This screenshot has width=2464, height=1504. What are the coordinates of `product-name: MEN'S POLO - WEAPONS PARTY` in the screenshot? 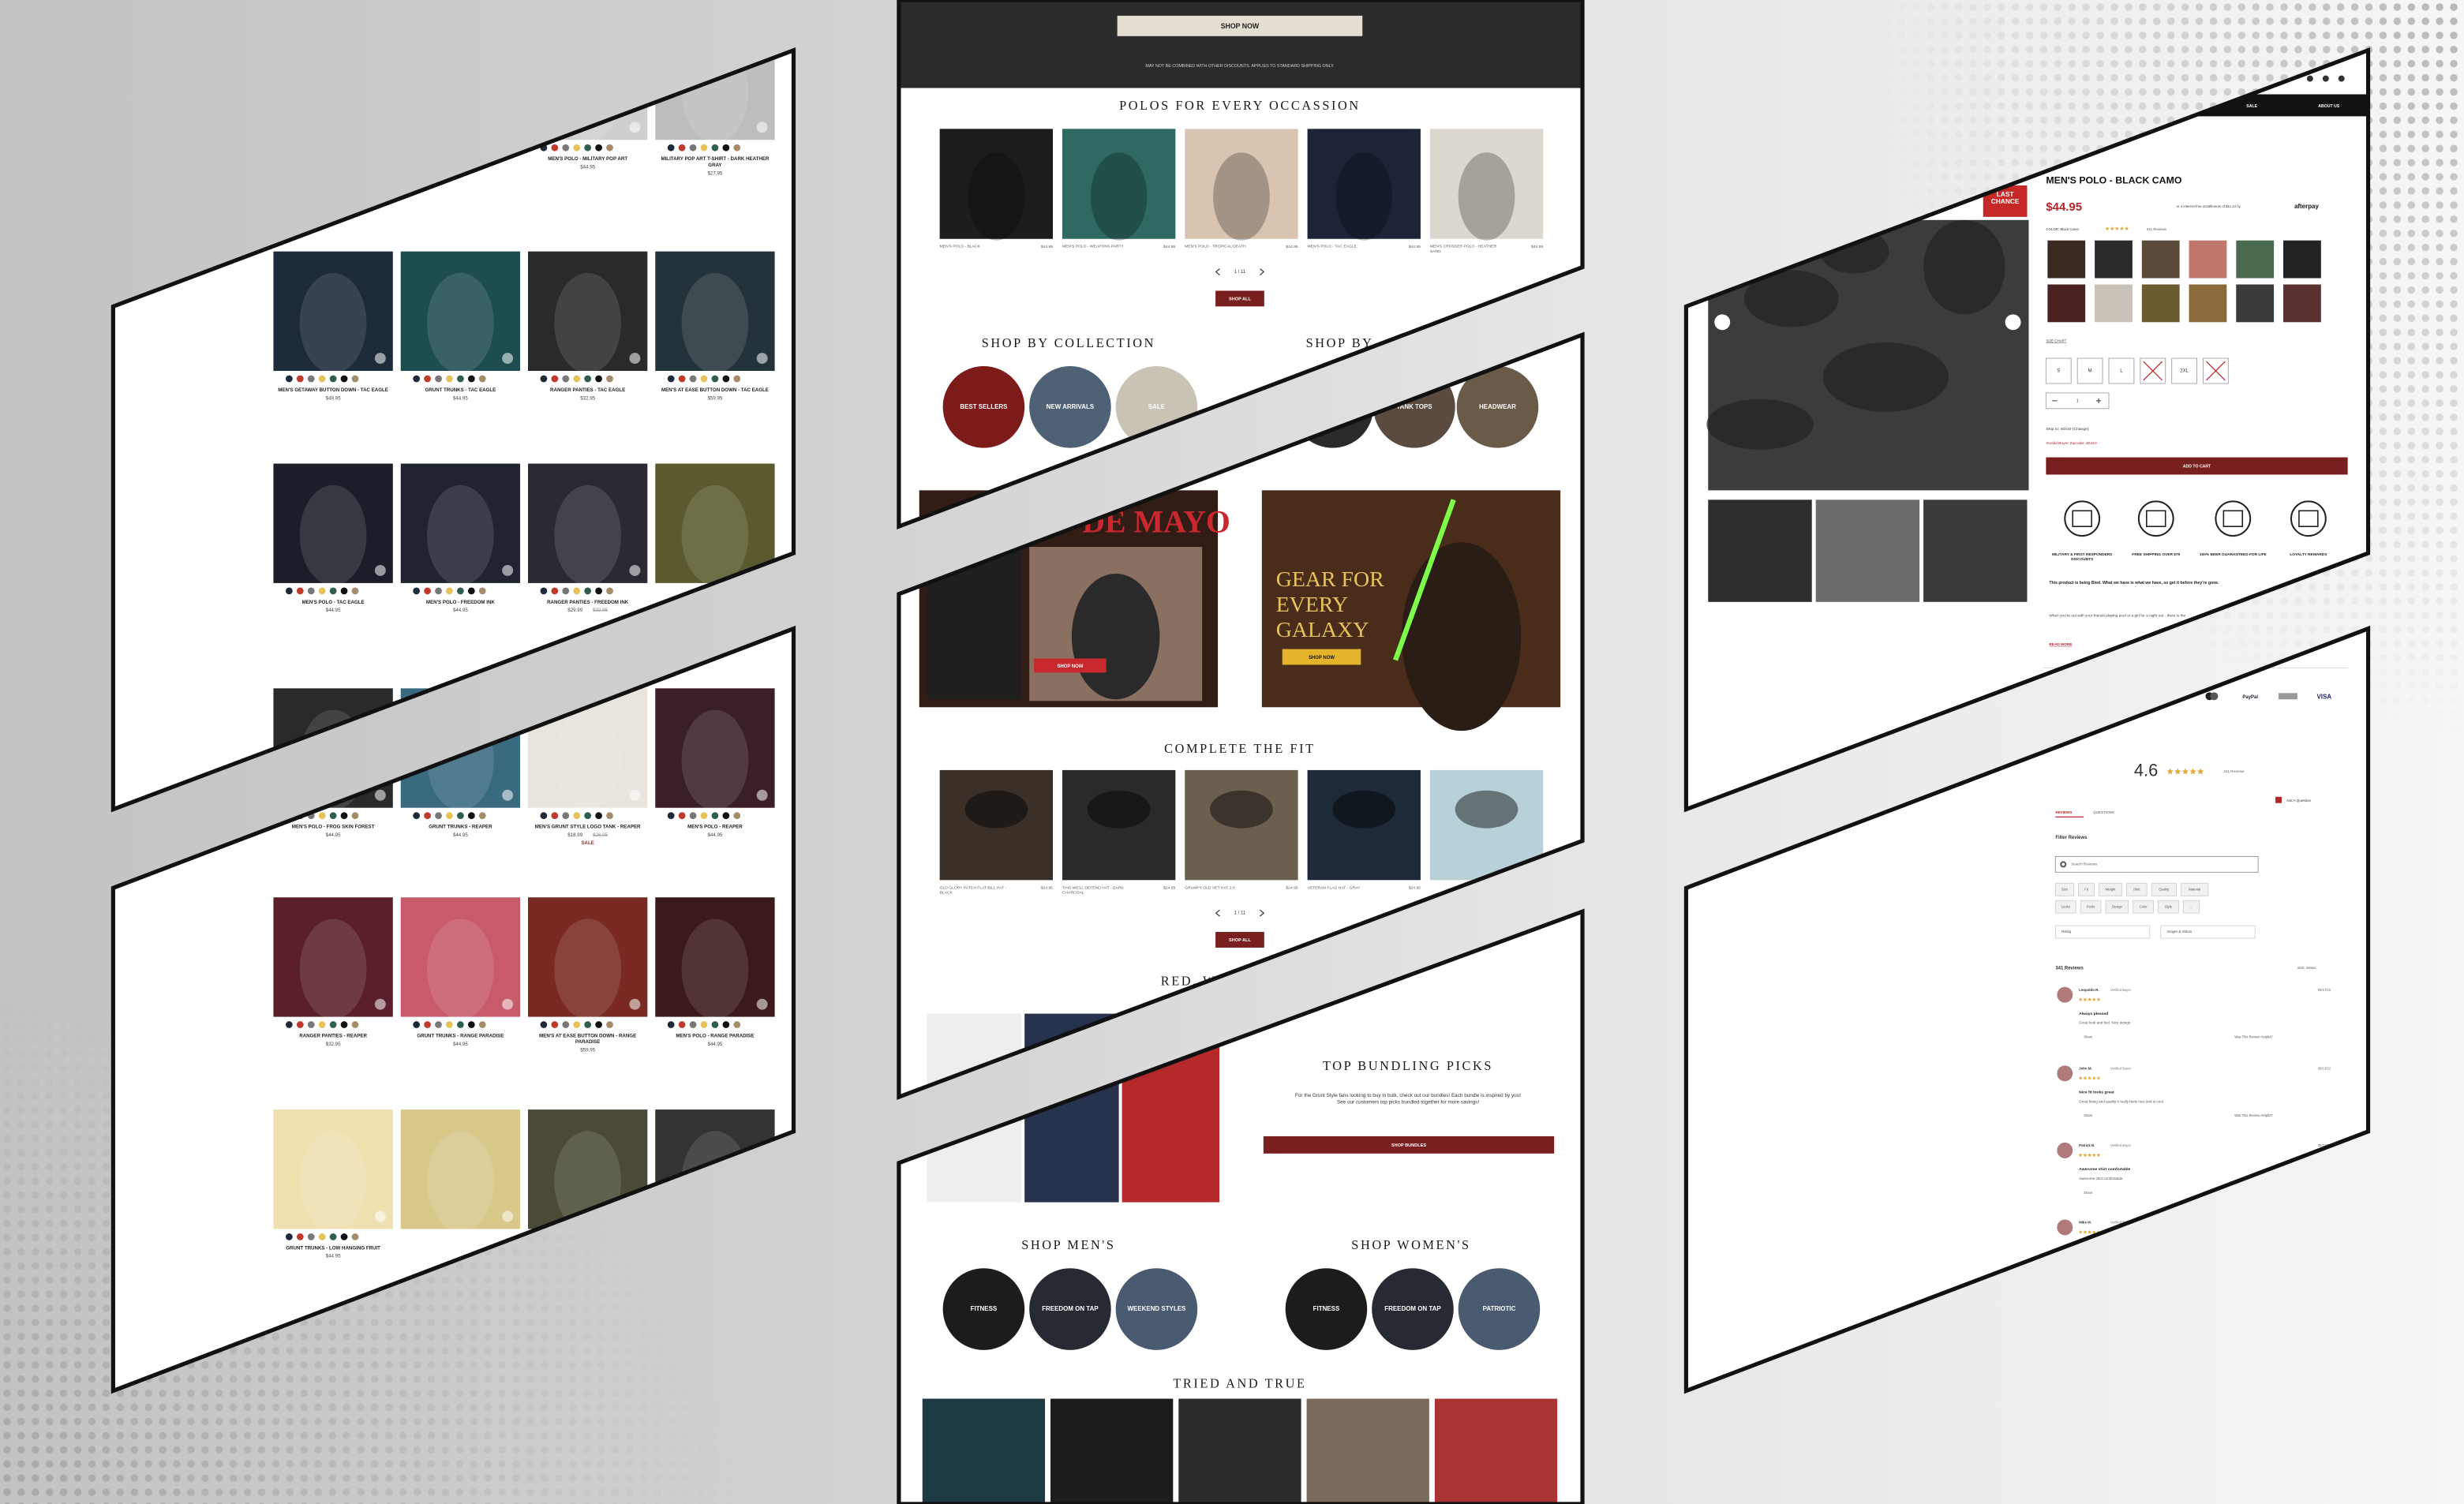 It's located at (1093, 247).